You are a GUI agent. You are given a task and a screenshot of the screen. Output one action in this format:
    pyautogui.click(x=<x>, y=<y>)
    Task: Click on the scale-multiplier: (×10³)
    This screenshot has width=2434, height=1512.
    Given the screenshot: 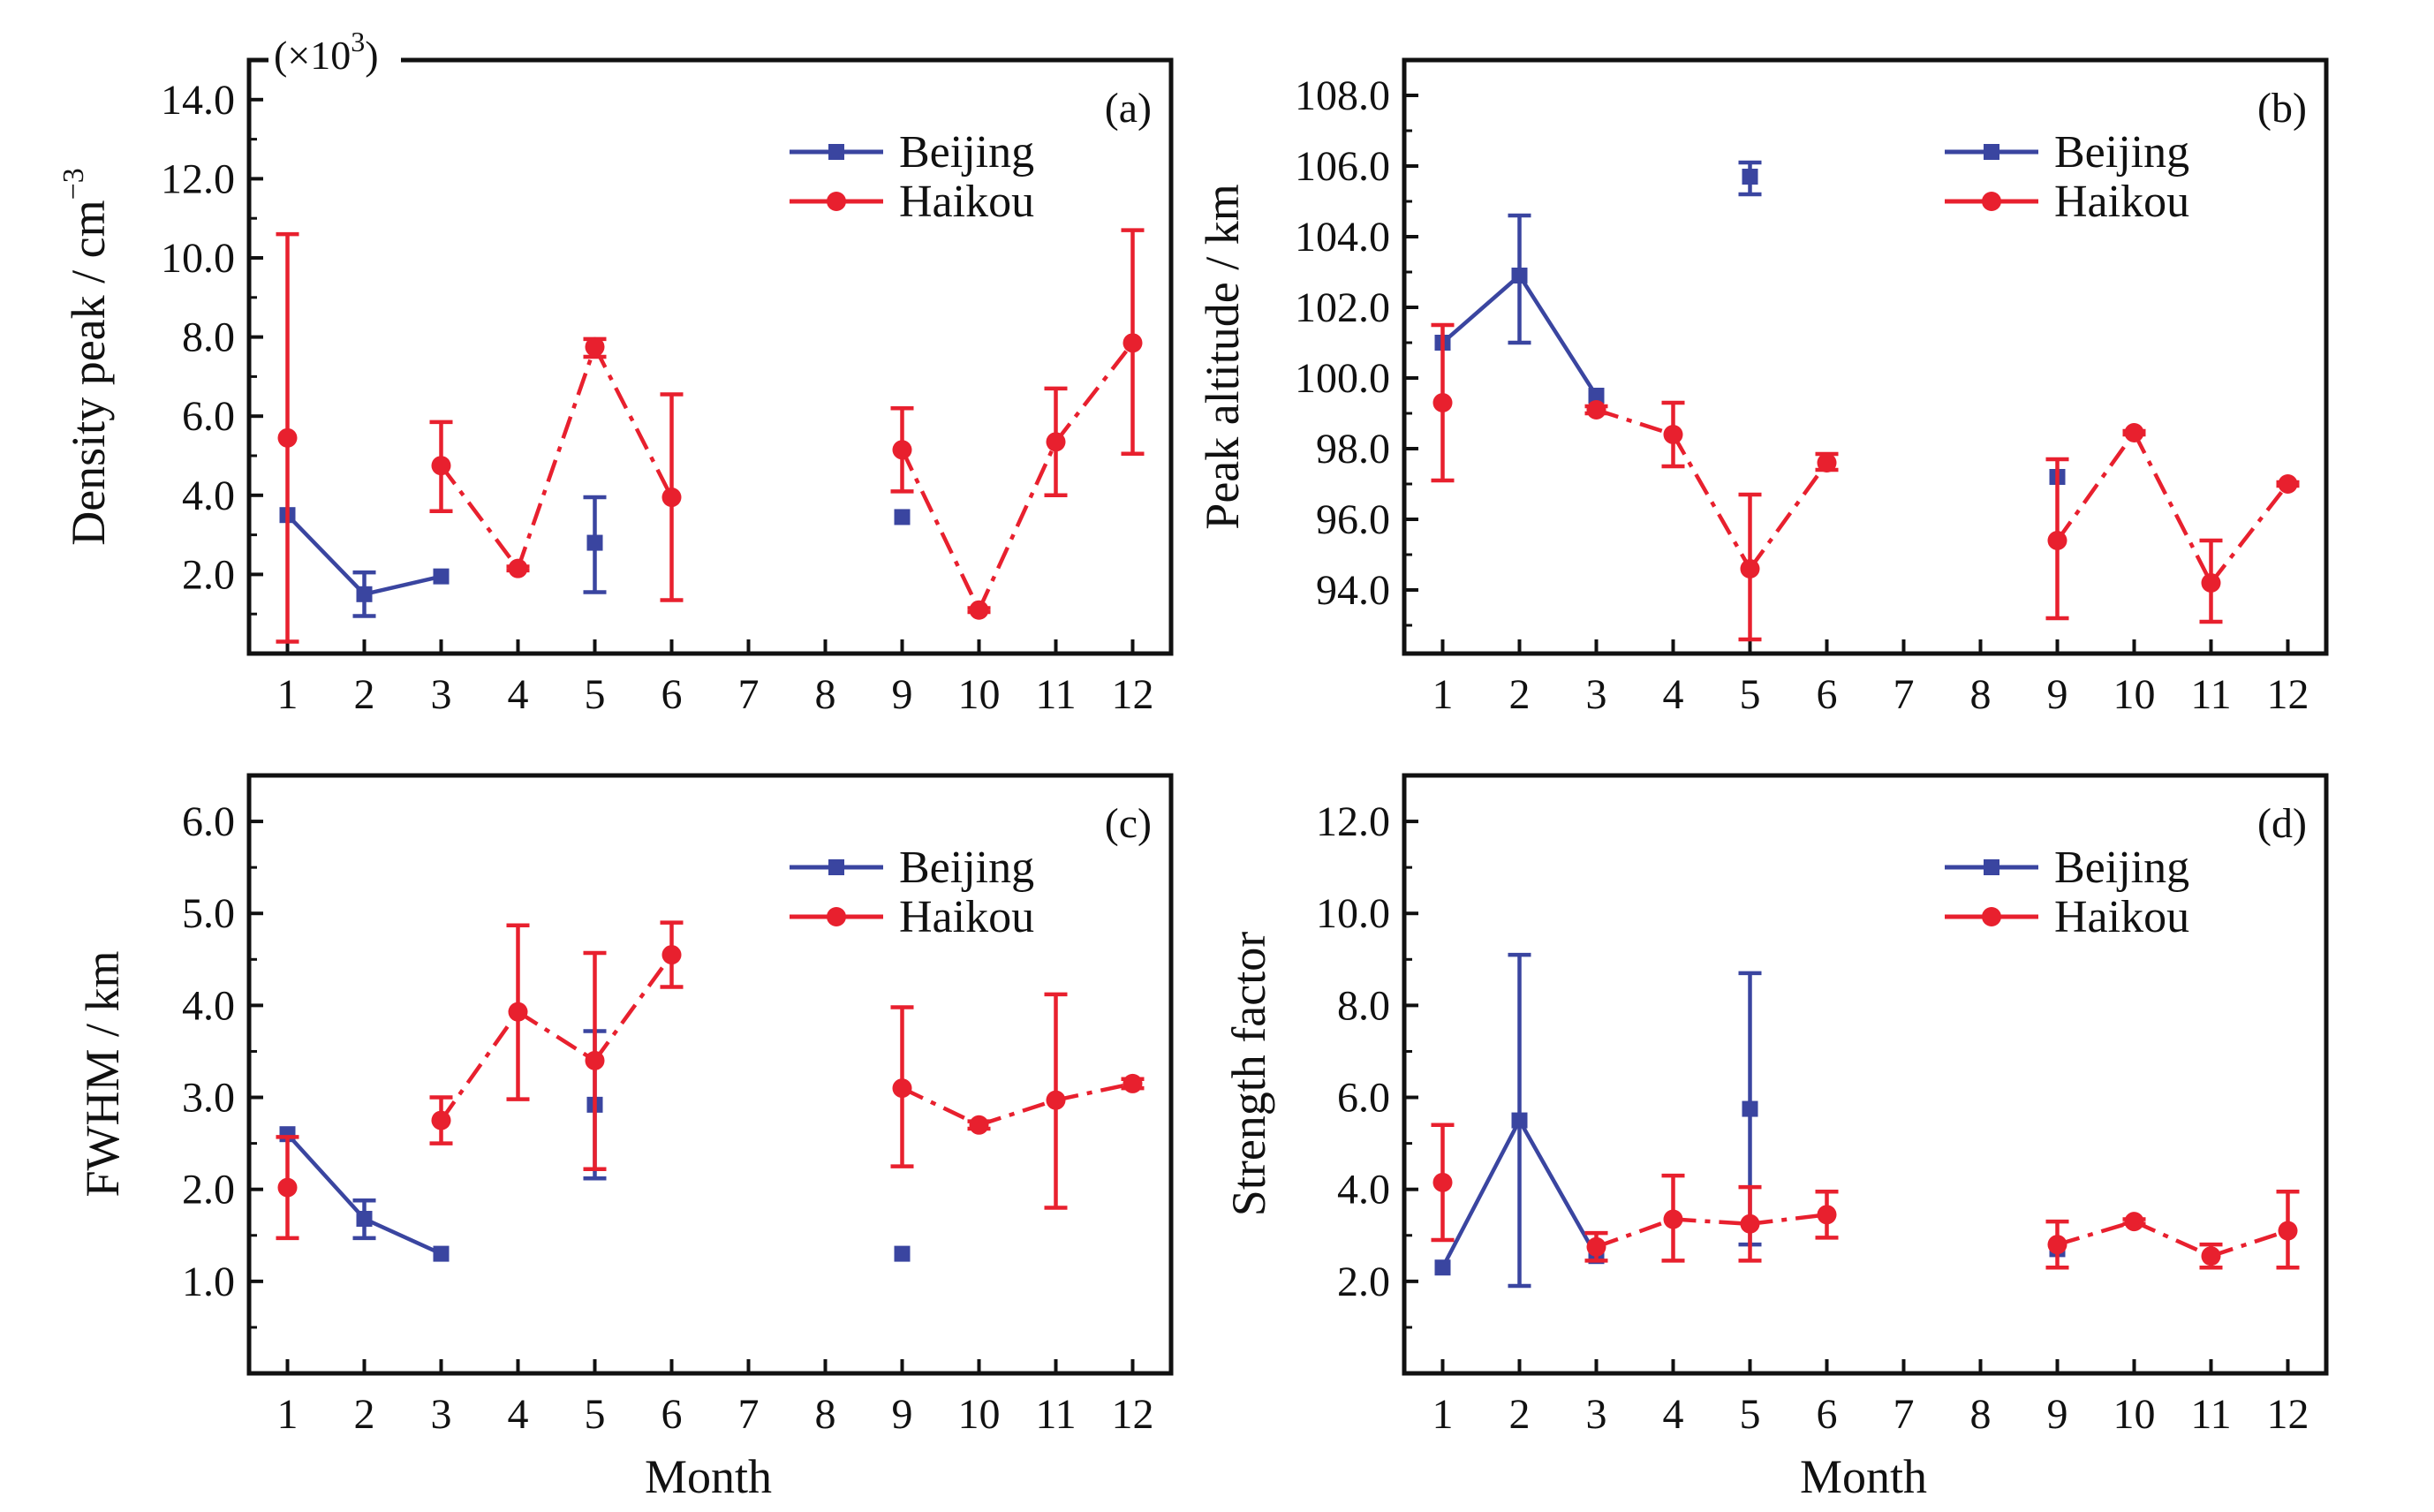 What is the action you would take?
    pyautogui.click(x=327, y=52)
    